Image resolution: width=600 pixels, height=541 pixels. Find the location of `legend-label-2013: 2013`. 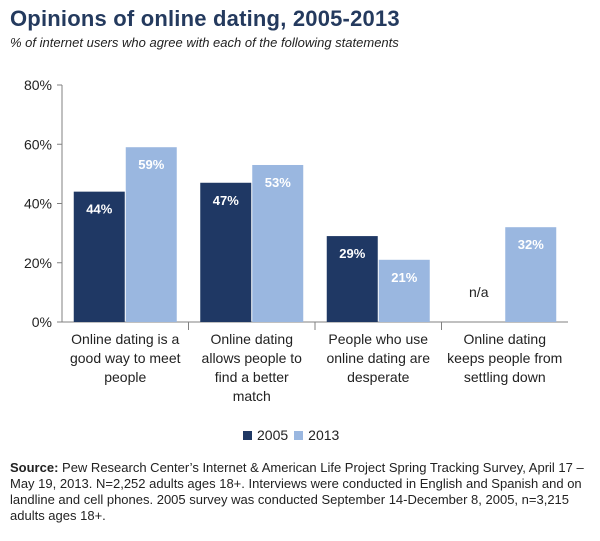

legend-label-2013: 2013 is located at coordinates (324, 435).